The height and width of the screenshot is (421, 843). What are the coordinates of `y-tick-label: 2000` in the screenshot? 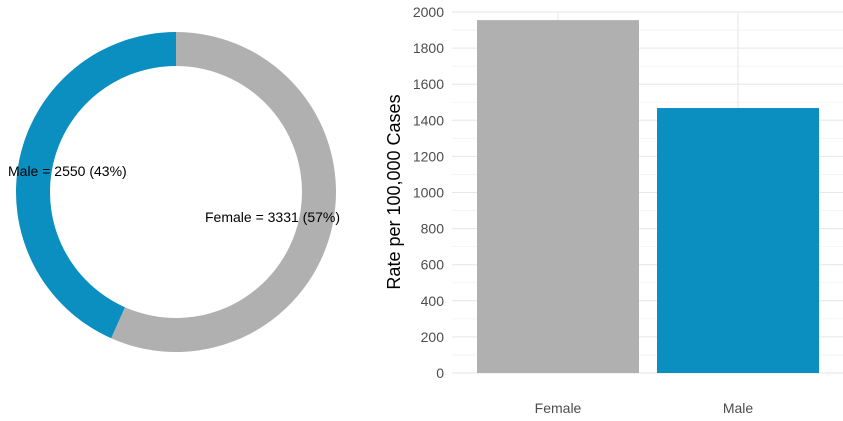 It's located at (428, 12).